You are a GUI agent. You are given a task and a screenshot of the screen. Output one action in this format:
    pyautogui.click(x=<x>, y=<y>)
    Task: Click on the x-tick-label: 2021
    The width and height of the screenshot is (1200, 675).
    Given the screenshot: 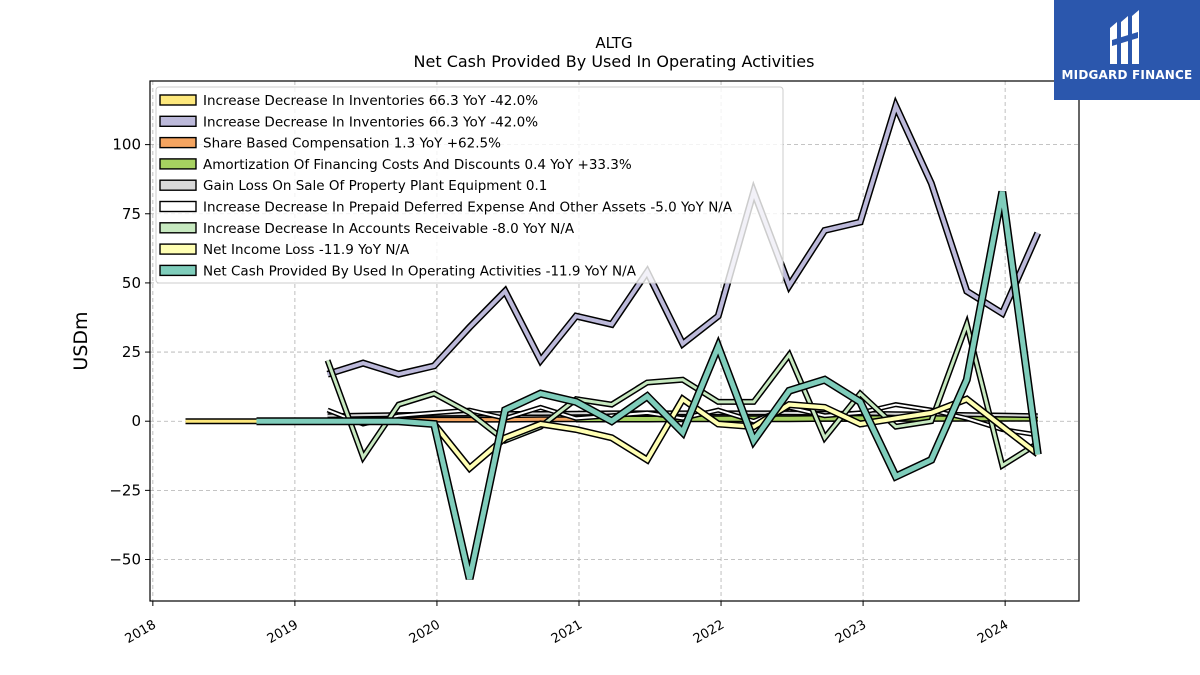 What is the action you would take?
    pyautogui.click(x=567, y=632)
    